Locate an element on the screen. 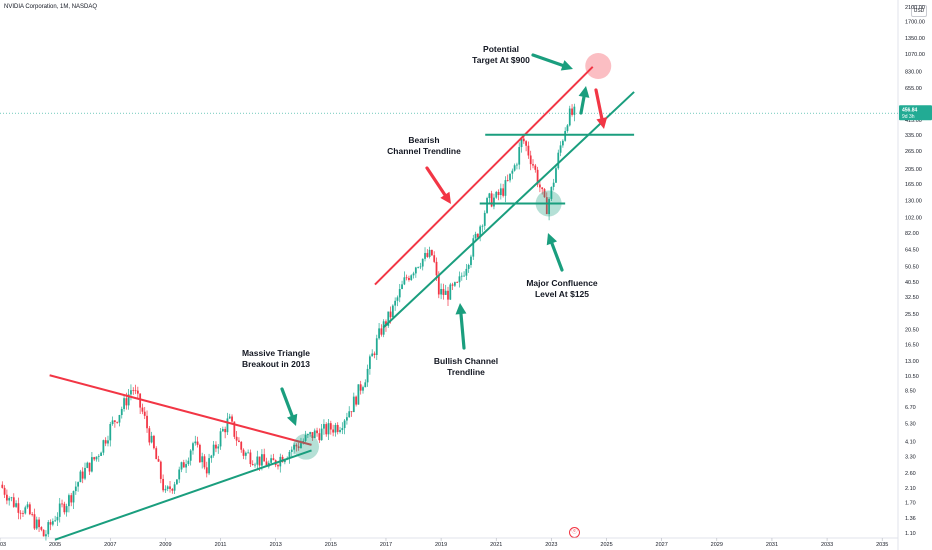 This screenshot has width=932, height=550. x-tick-label: 2027 is located at coordinates (662, 545).